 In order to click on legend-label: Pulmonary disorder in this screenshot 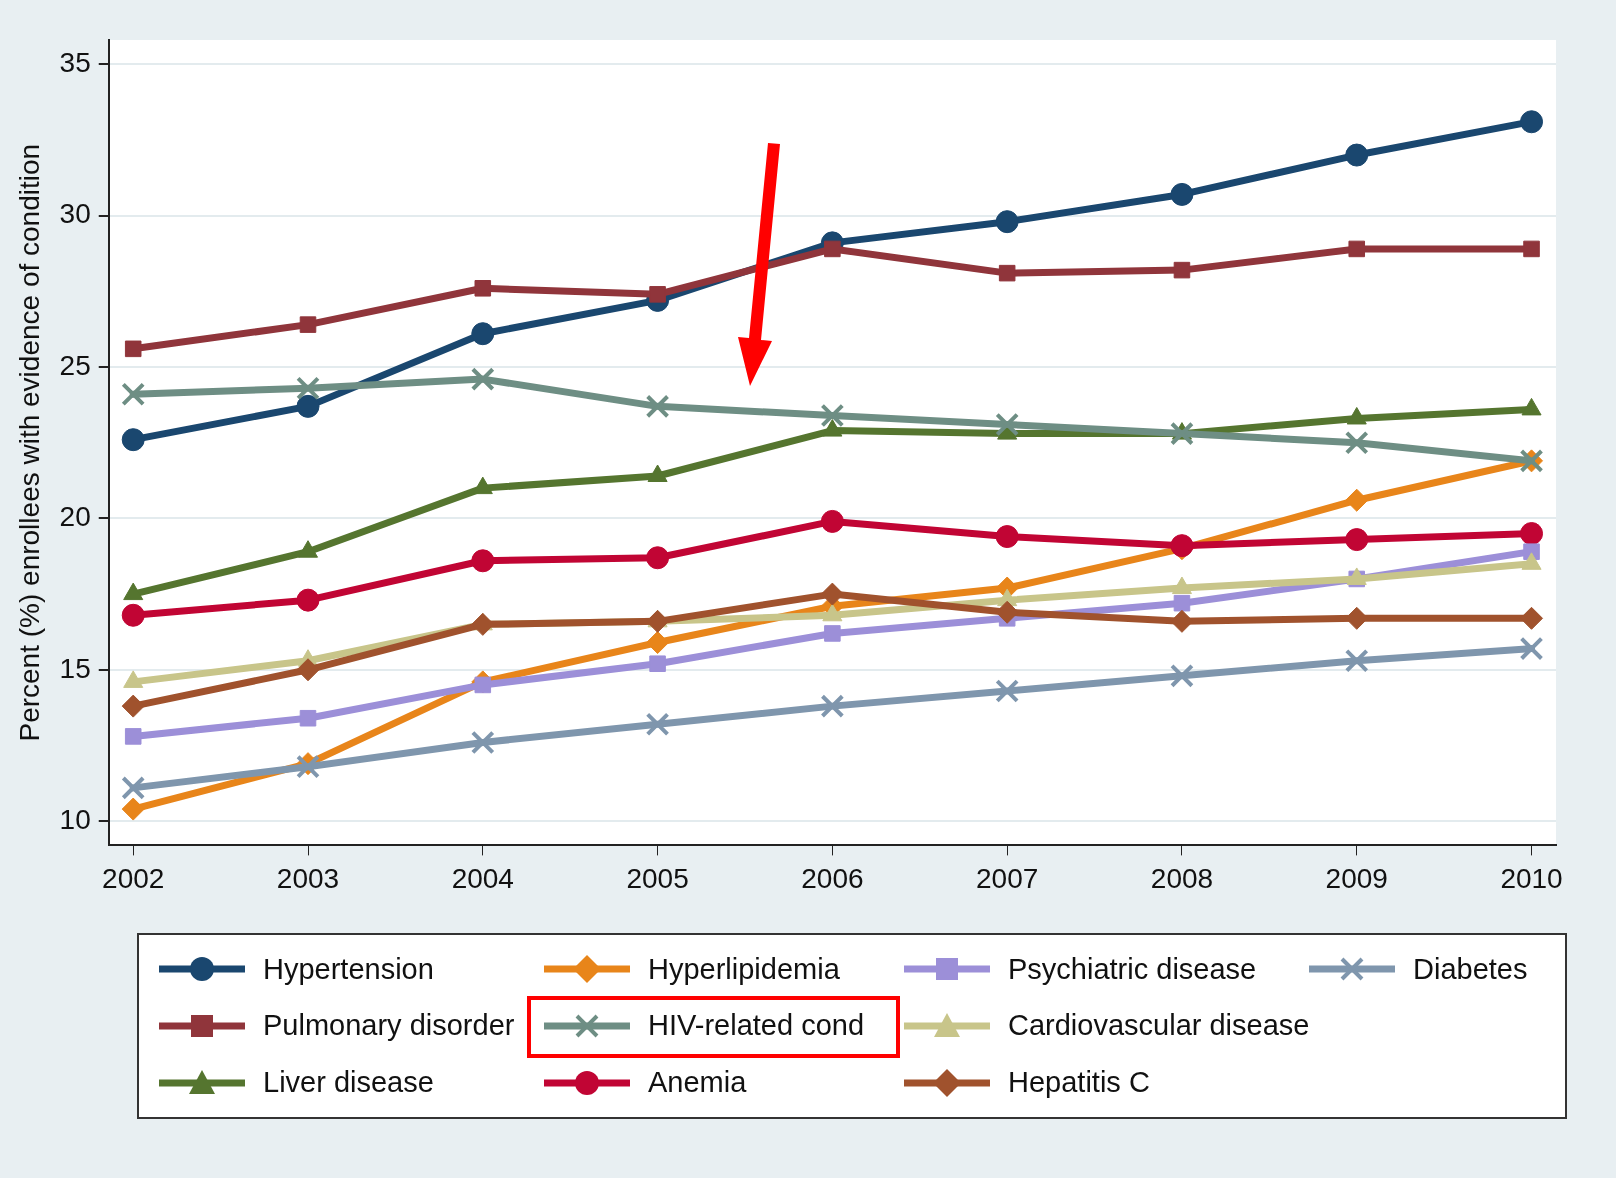, I will do `click(389, 1026)`.